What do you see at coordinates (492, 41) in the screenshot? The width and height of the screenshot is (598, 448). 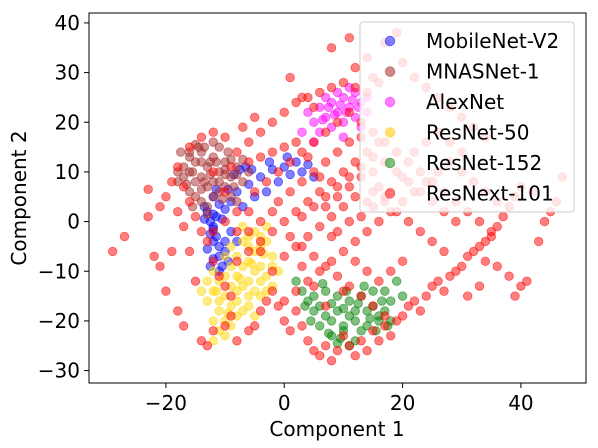 I see `legend-label: MobileNet-V2` at bounding box center [492, 41].